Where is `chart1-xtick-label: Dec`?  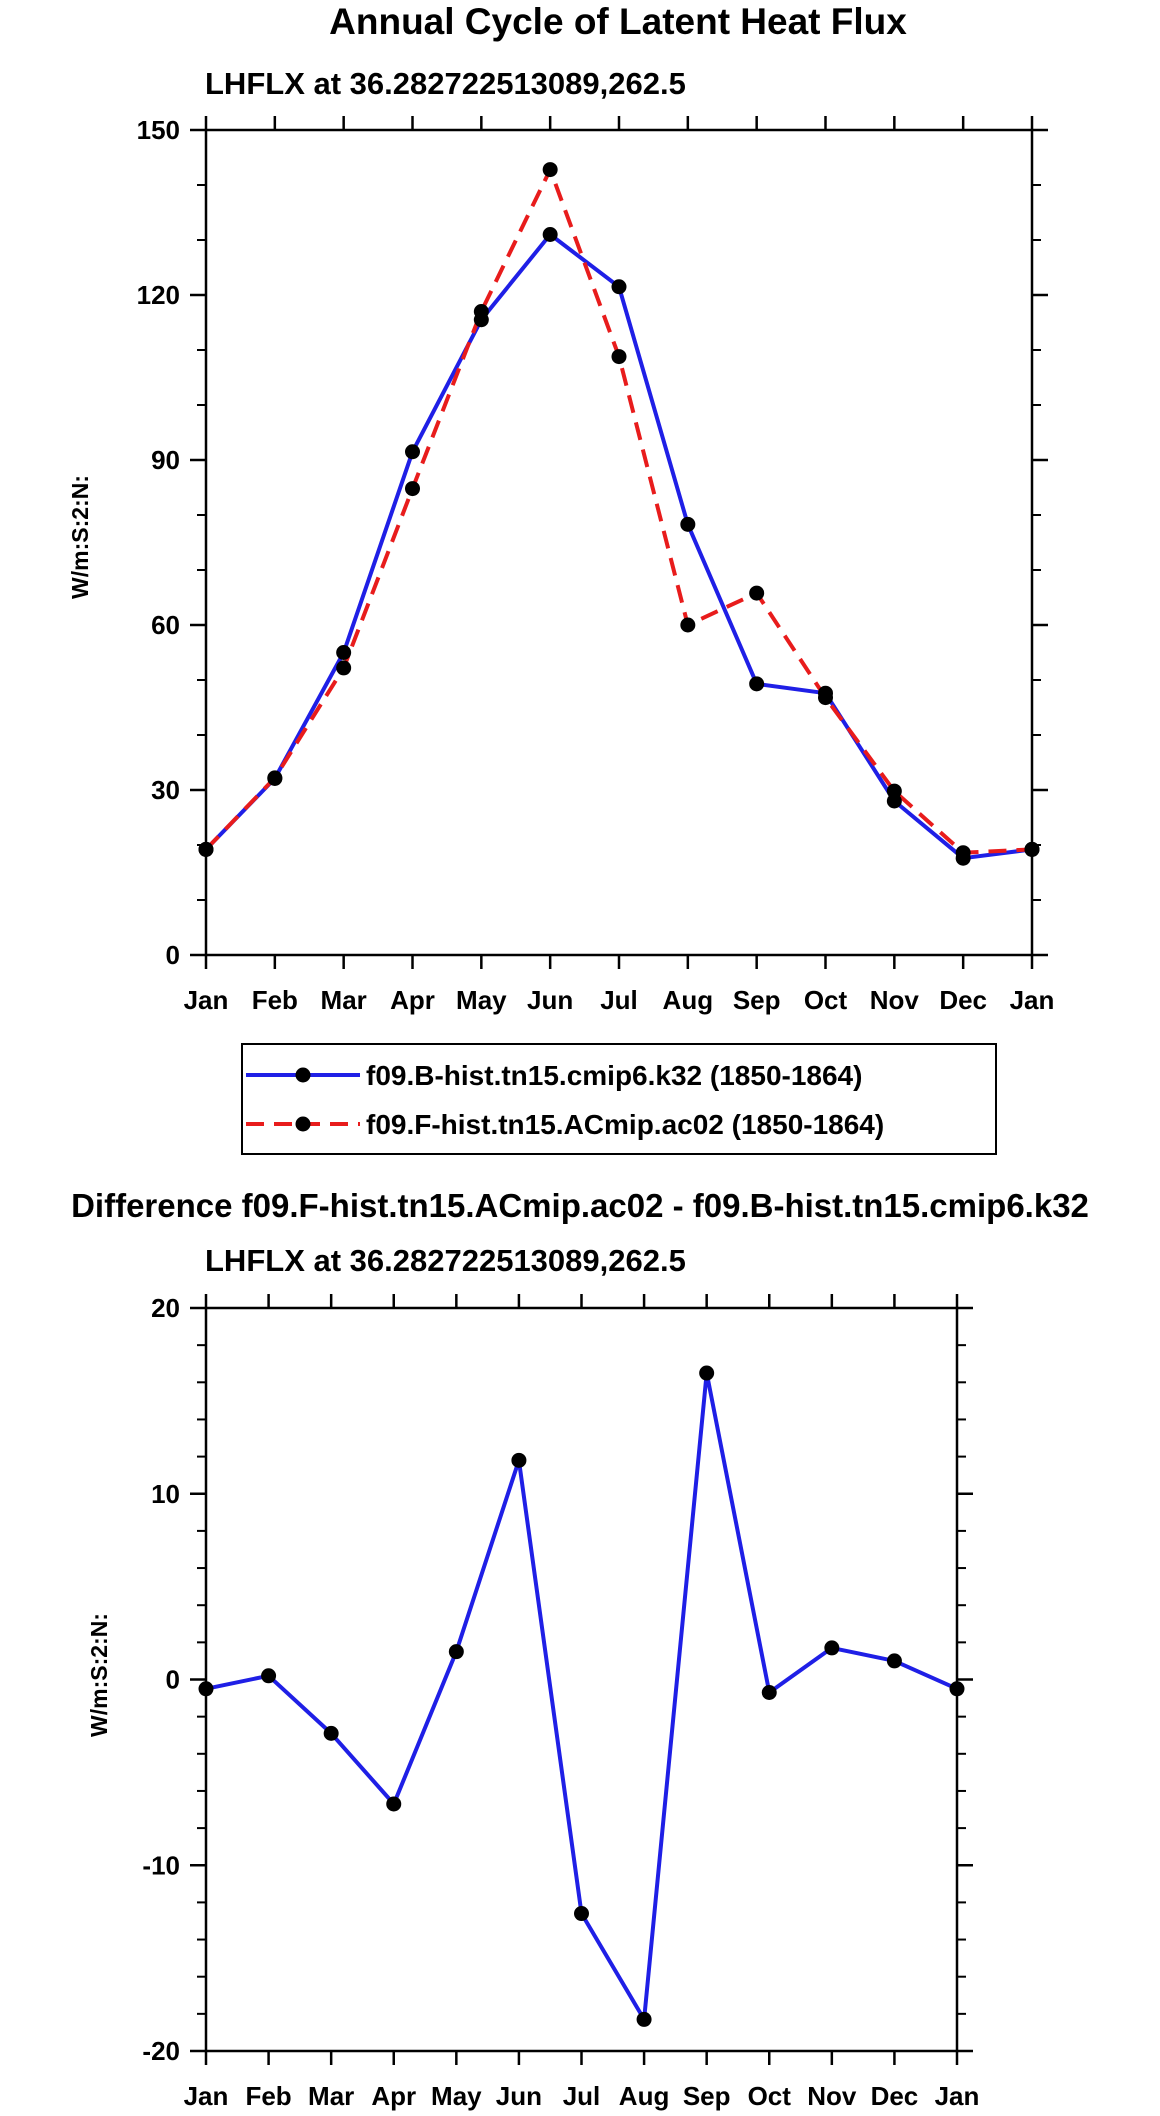
chart1-xtick-label: Dec is located at coordinates (895, 2096).